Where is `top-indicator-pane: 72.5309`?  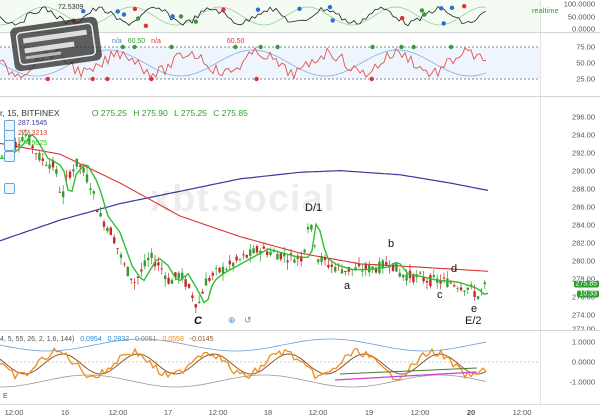 top-indicator-pane: 72.5309 is located at coordinates (270, 16).